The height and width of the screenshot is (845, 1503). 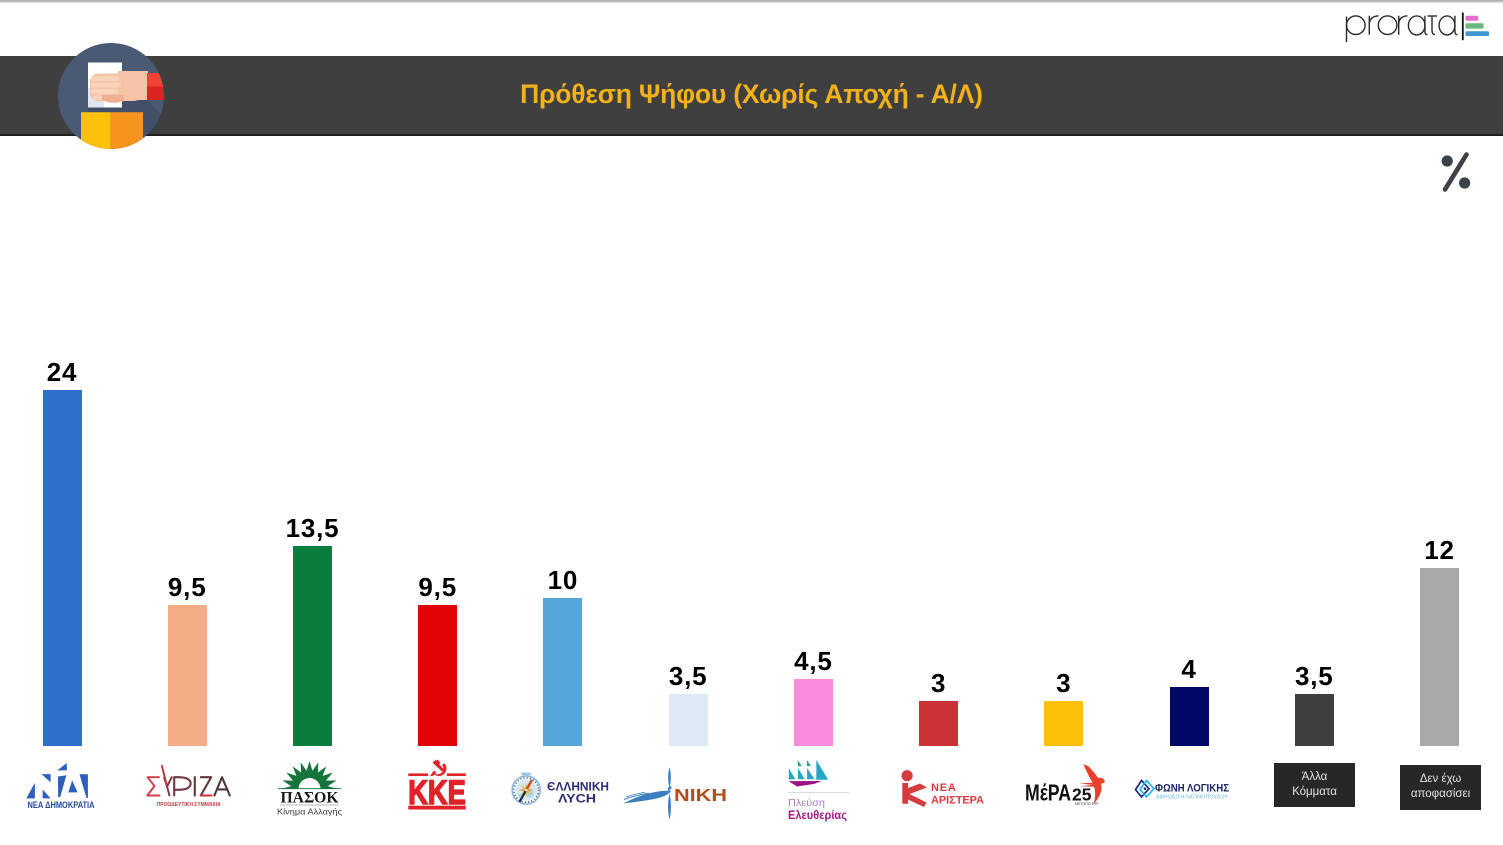 What do you see at coordinates (1082, 795) in the screenshot?
I see `svg-text: 25` at bounding box center [1082, 795].